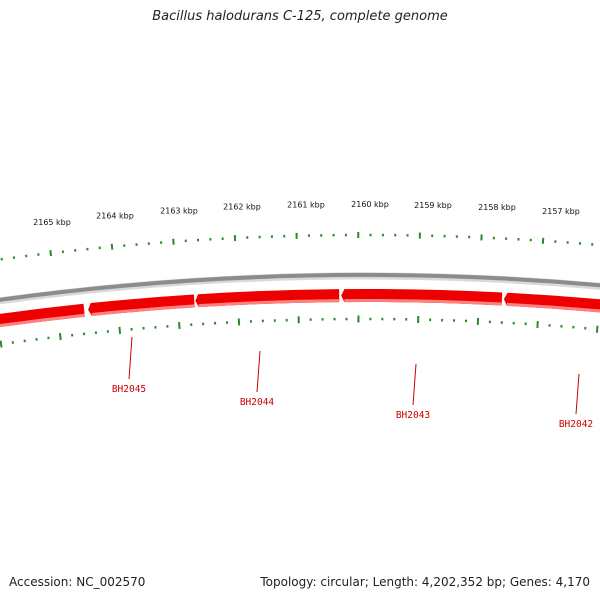  I want to click on gene-label: BH2045, so click(129, 389).